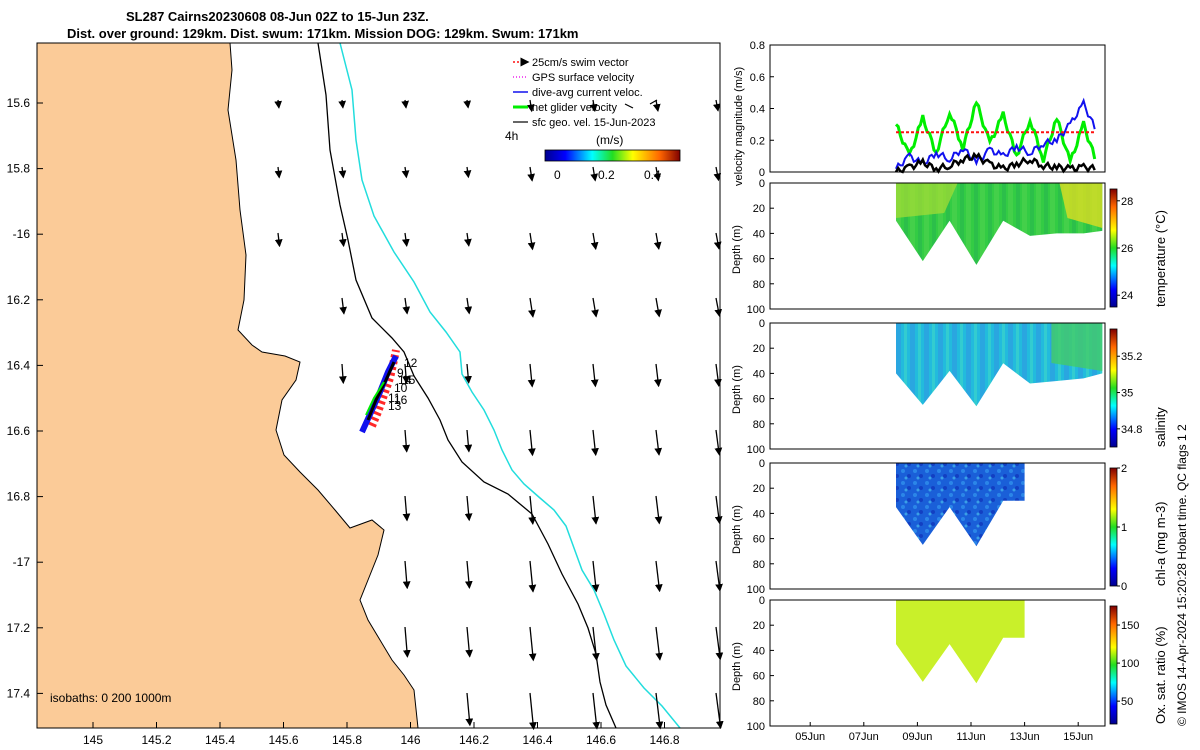 The height and width of the screenshot is (750, 1200). What do you see at coordinates (283, 740) in the screenshot?
I see `map-x-tick-label: 145.6` at bounding box center [283, 740].